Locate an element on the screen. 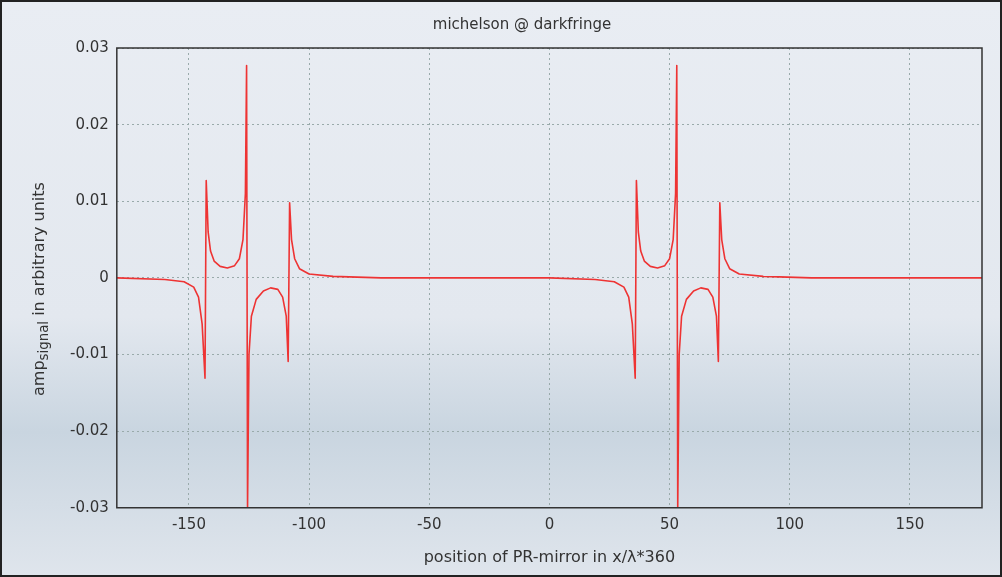 The image size is (1002, 577). x-tick-label: 50 is located at coordinates (670, 523).